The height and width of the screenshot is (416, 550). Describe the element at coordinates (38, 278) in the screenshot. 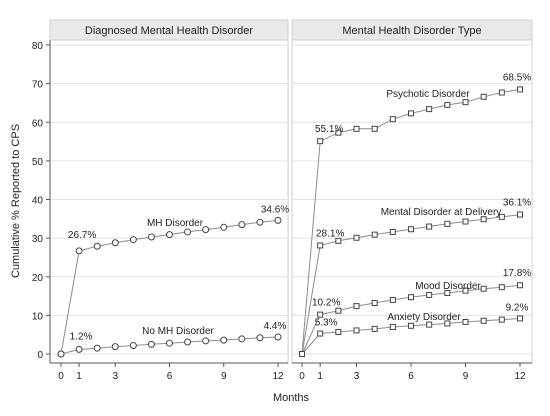

I see `y-tick-label: 20` at that location.